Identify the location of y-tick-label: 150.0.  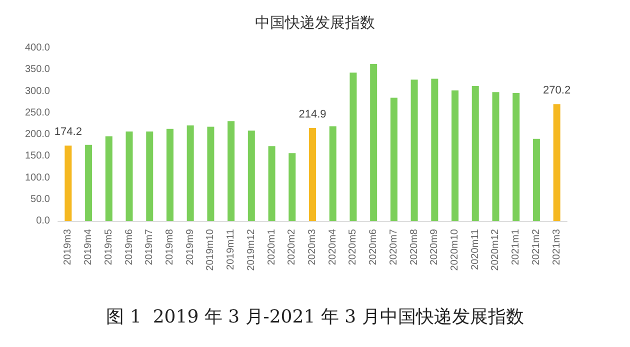
(37, 156).